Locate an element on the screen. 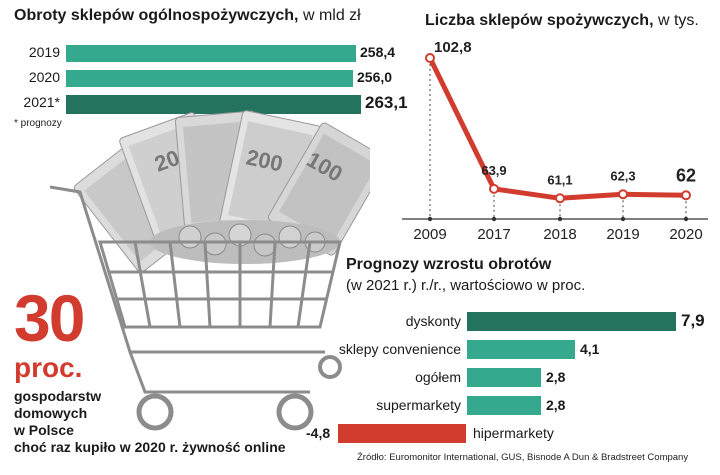 Image resolution: width=720 pixels, height=475 pixels. forecast-note: * prognozy is located at coordinates (38, 123).